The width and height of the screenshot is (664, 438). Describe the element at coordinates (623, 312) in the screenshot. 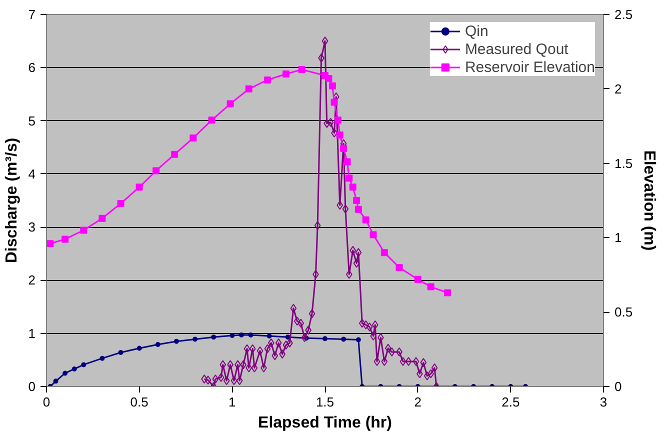

I see `y2-tick-label: 0.5` at that location.